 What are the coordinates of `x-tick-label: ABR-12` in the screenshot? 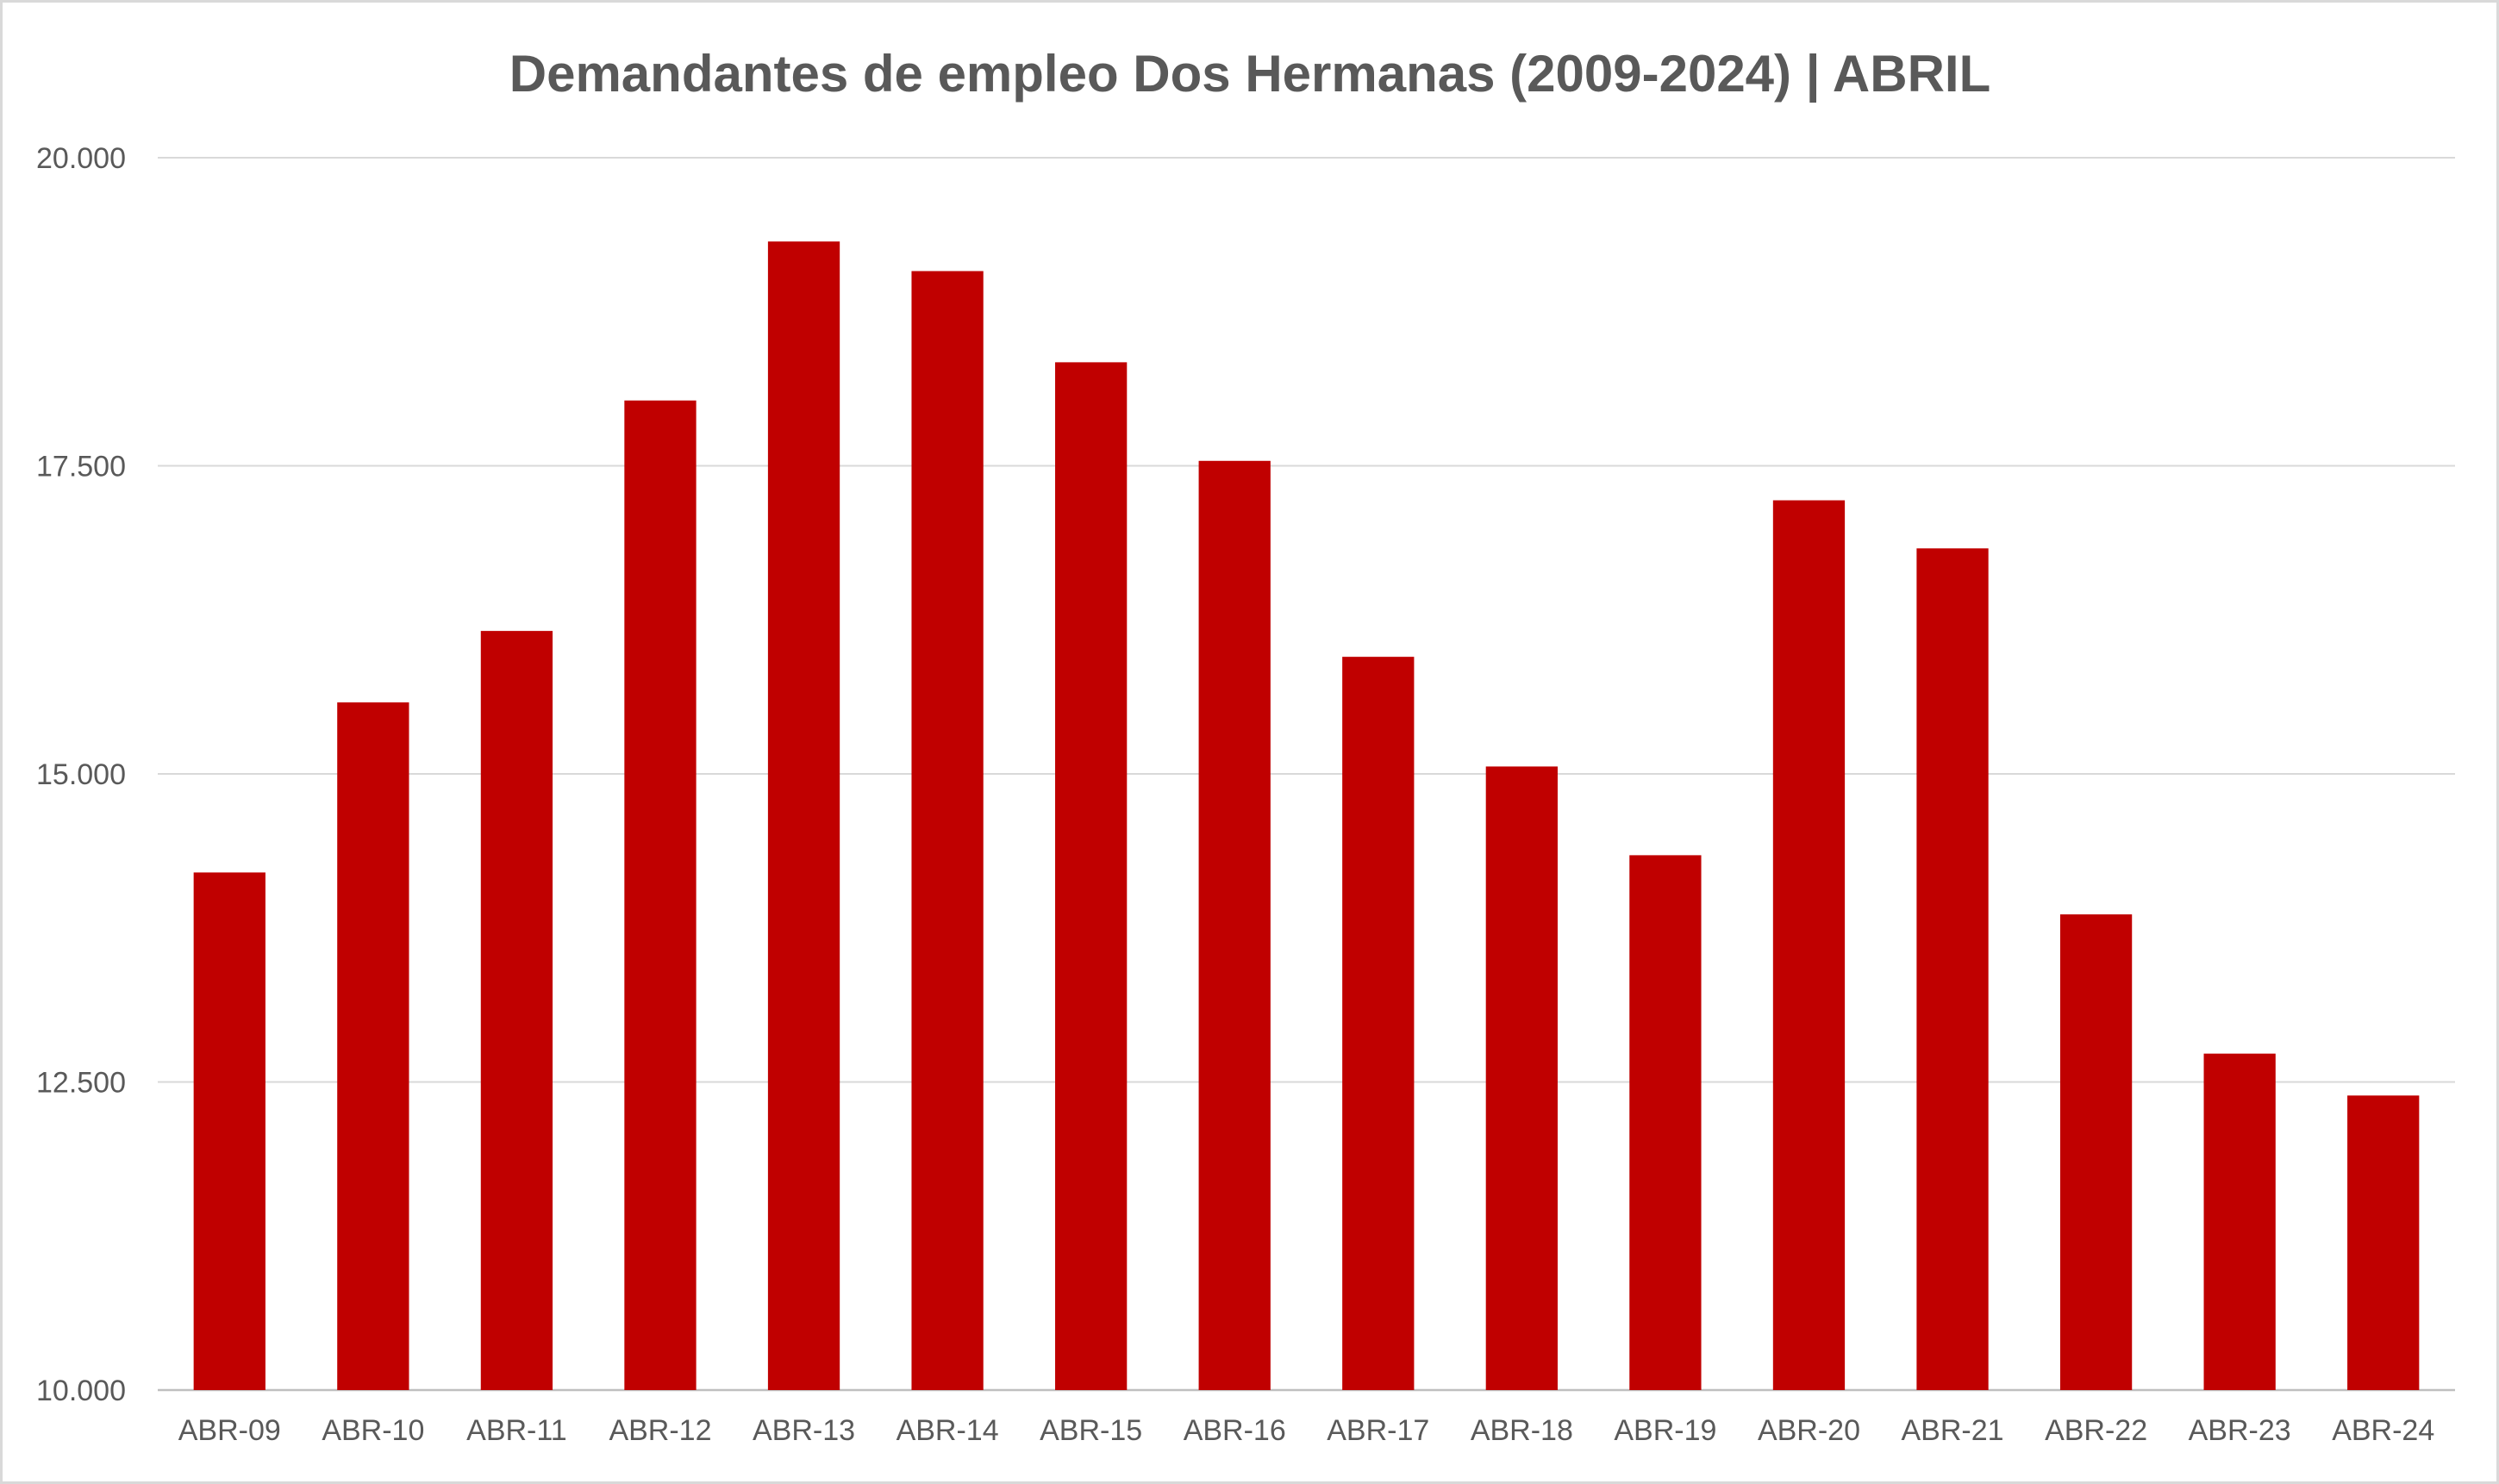 It's located at (660, 1431).